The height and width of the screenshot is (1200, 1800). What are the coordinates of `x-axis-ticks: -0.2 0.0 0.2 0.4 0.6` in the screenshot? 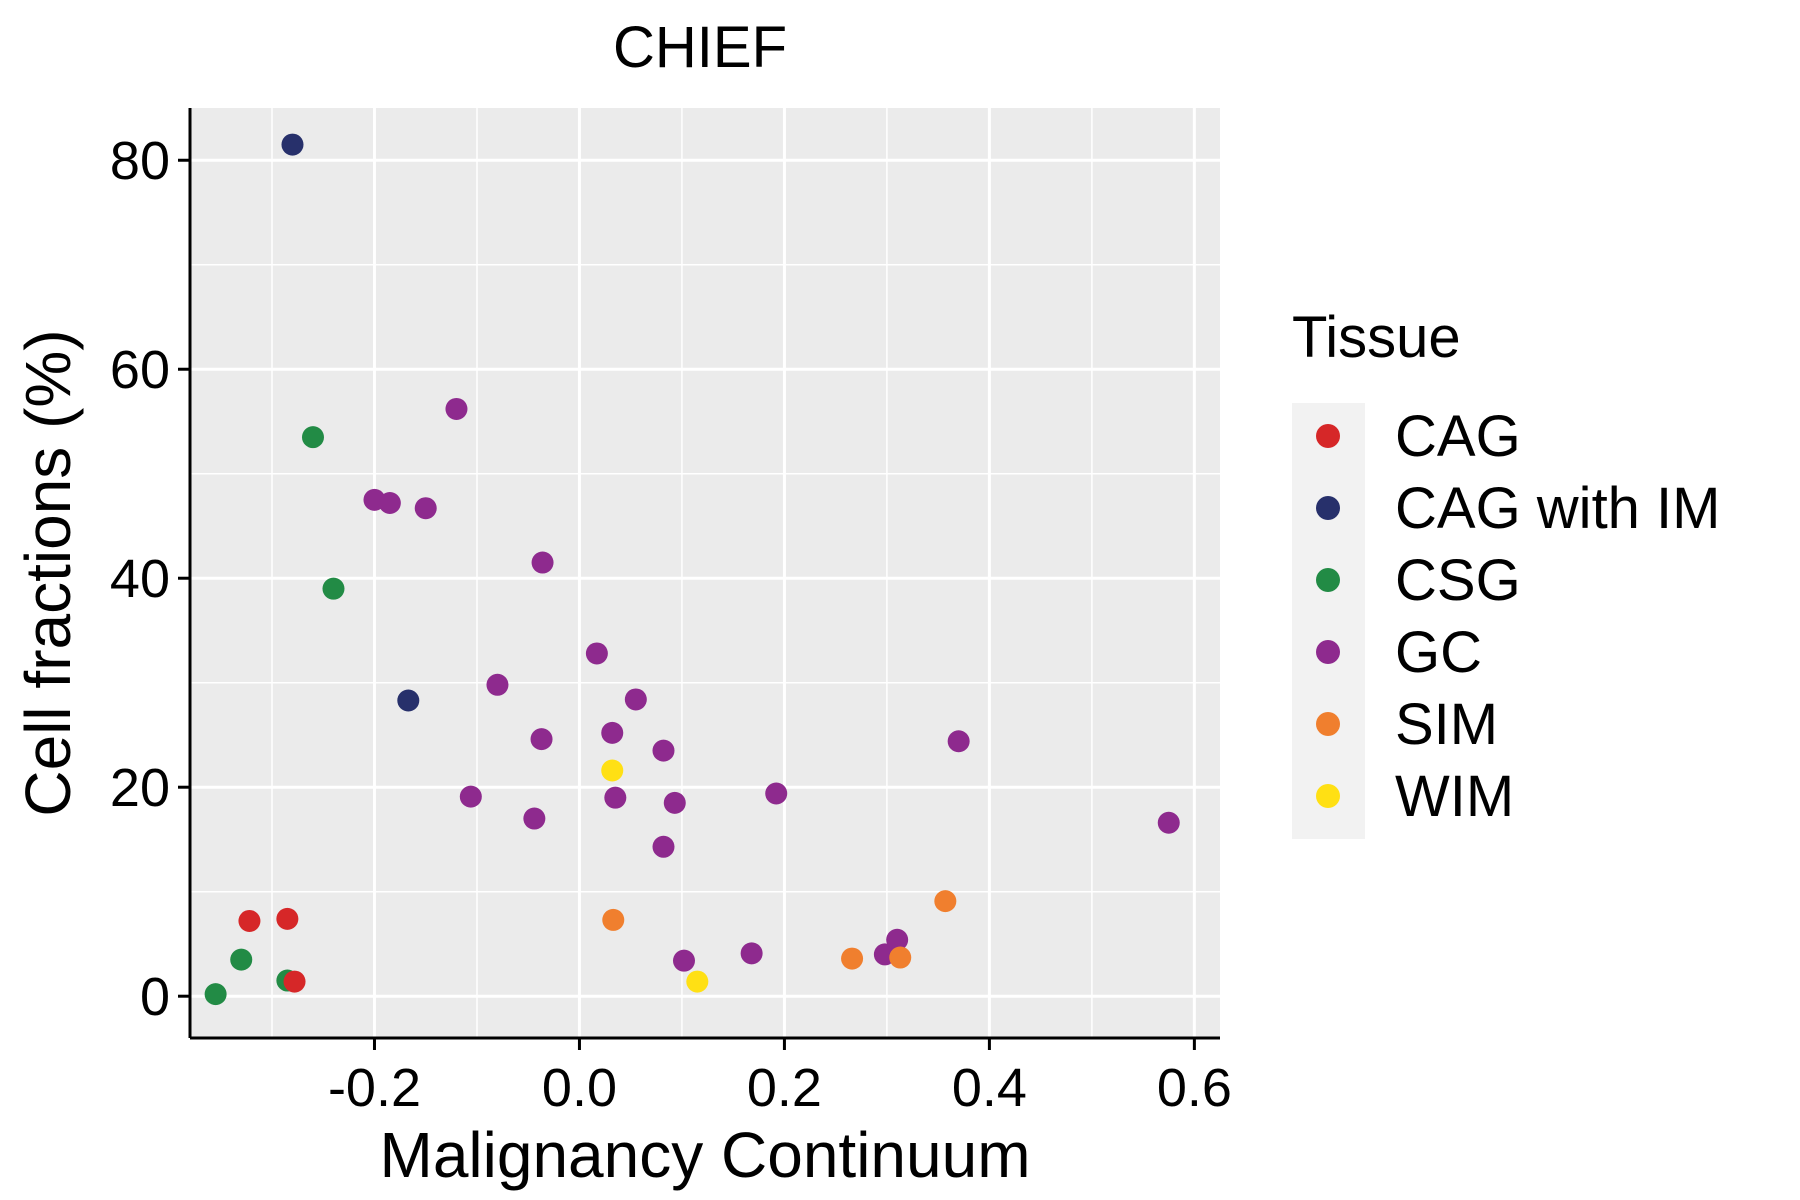 It's located at (780, 1078).